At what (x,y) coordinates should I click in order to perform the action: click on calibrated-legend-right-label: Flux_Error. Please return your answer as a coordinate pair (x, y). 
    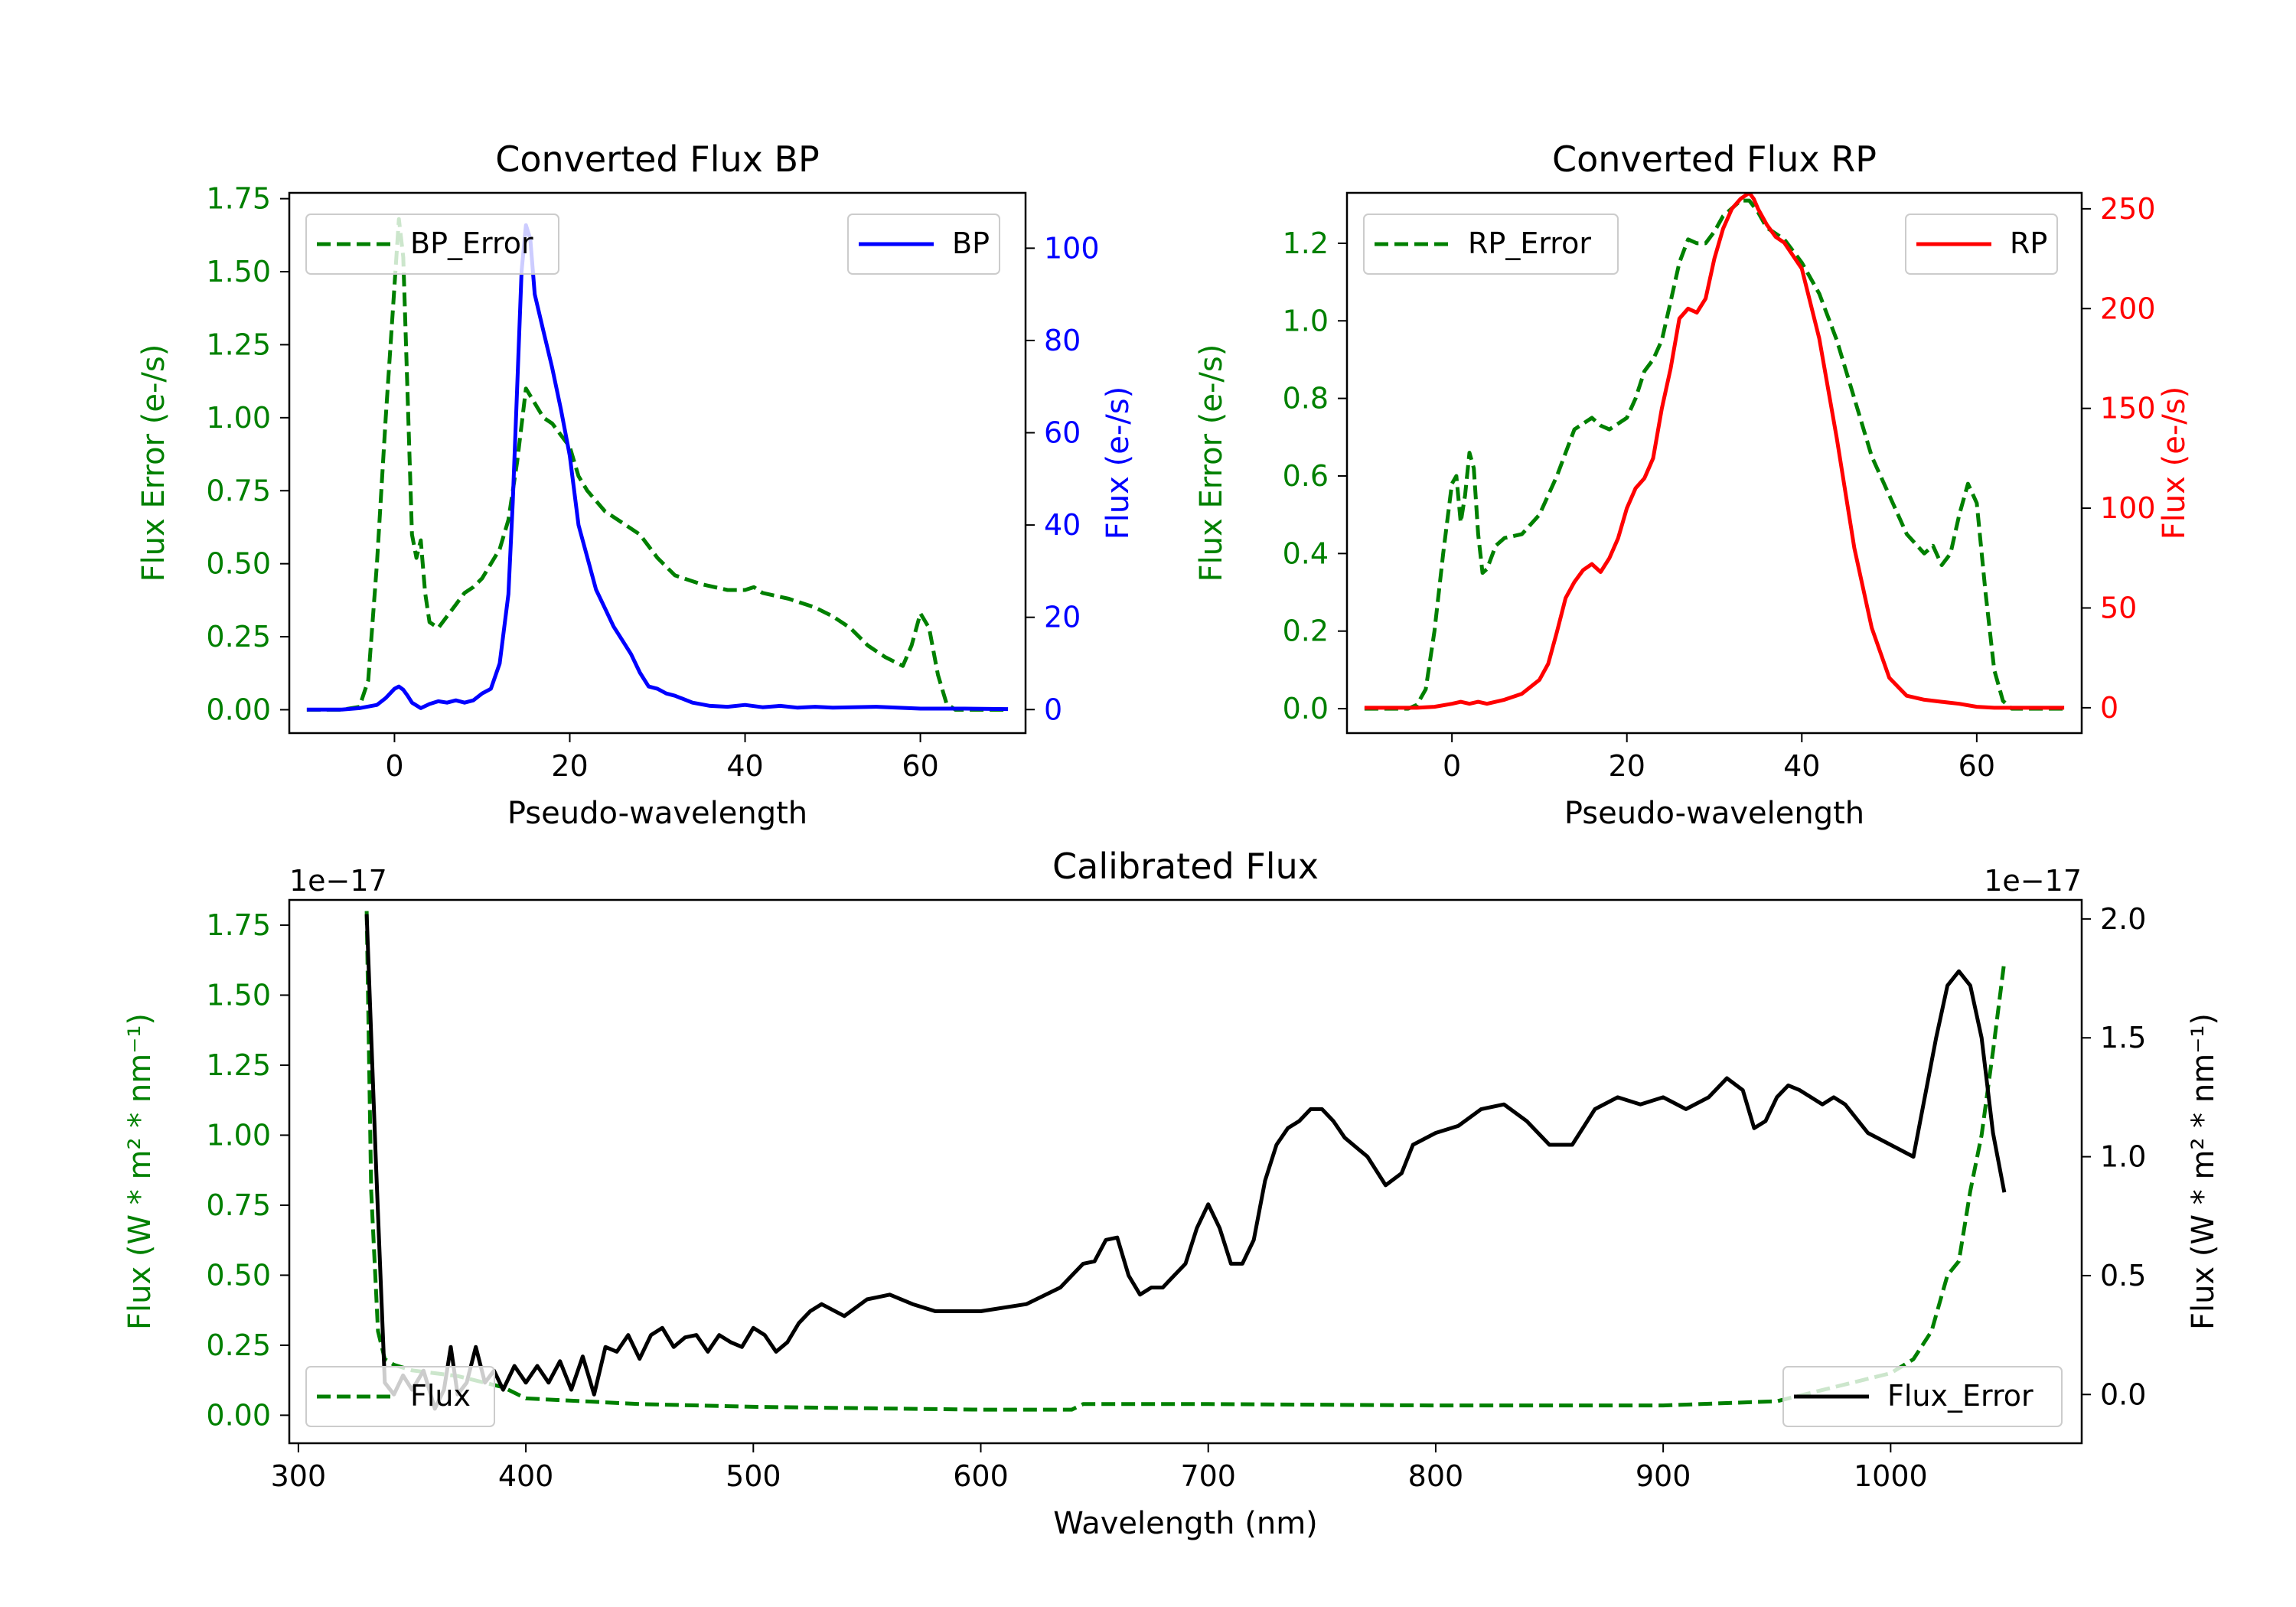
    Looking at the image, I should click on (1960, 1396).